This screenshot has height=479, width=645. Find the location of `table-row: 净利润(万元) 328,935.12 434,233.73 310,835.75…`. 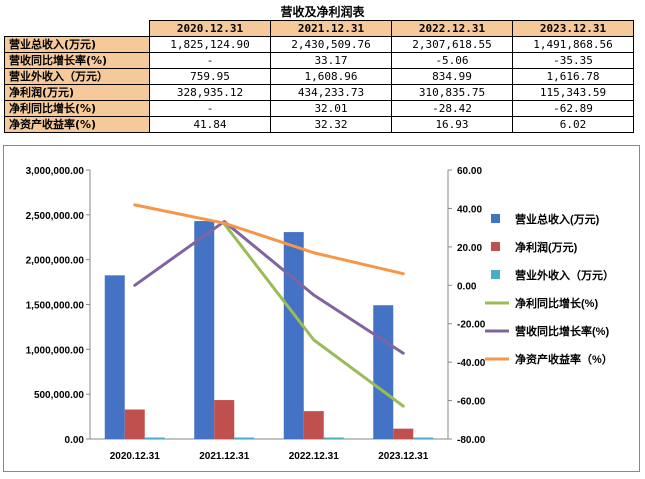

table-row: 净利润(万元) 328,935.12 434,233.73 310,835.75… is located at coordinates (319, 92).